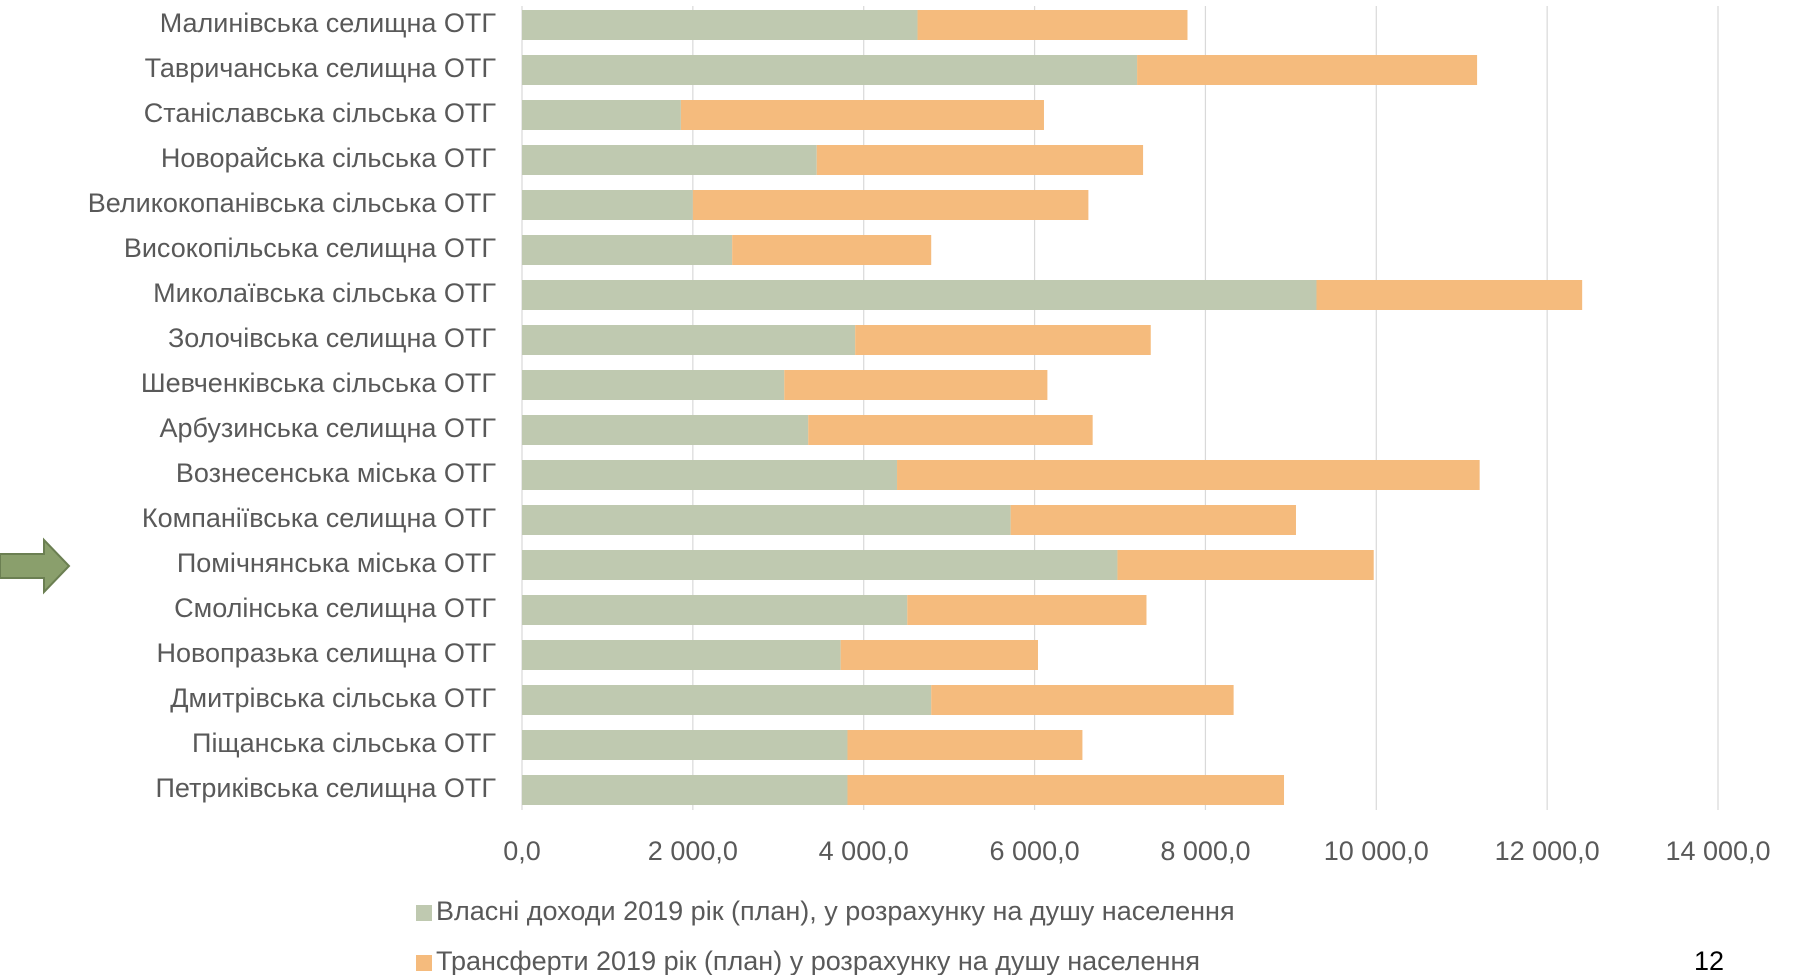  What do you see at coordinates (333, 698) in the screenshot?
I see `y-tick-label: Дмитрівська сільська ОТГ` at bounding box center [333, 698].